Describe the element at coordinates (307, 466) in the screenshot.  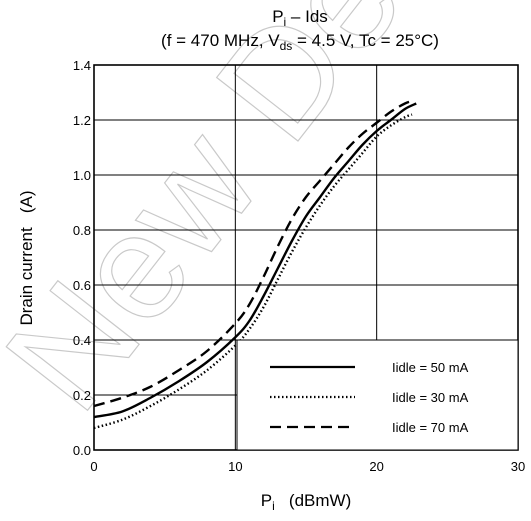
I see `x-axis-ticks: 0 10 20 30` at that location.